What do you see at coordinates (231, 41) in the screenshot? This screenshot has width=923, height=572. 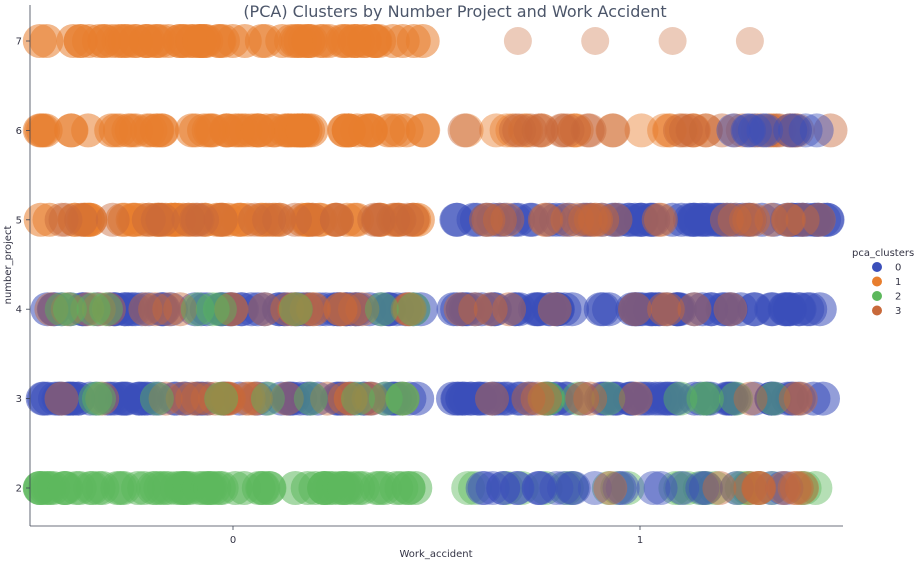 I see `cluster-1-band-x0-y7` at bounding box center [231, 41].